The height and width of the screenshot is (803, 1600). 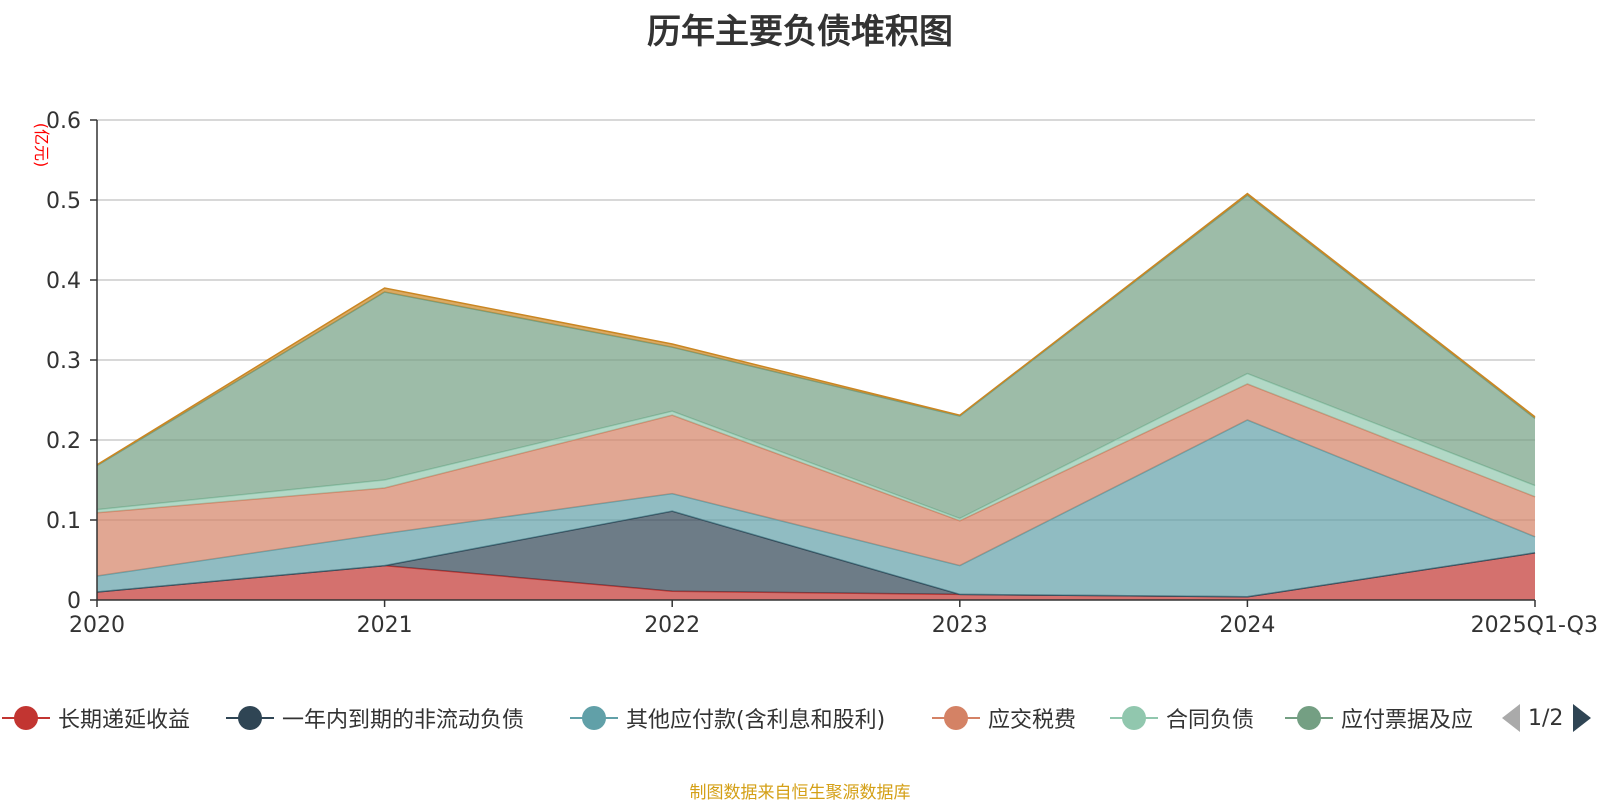 I want to click on x-tick-label: 2021, so click(x=385, y=625).